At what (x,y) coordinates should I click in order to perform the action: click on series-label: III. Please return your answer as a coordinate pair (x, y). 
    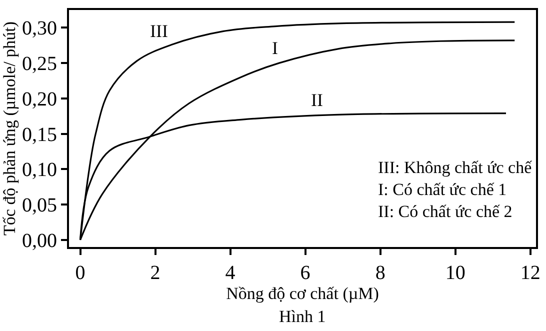
    Looking at the image, I should click on (159, 31).